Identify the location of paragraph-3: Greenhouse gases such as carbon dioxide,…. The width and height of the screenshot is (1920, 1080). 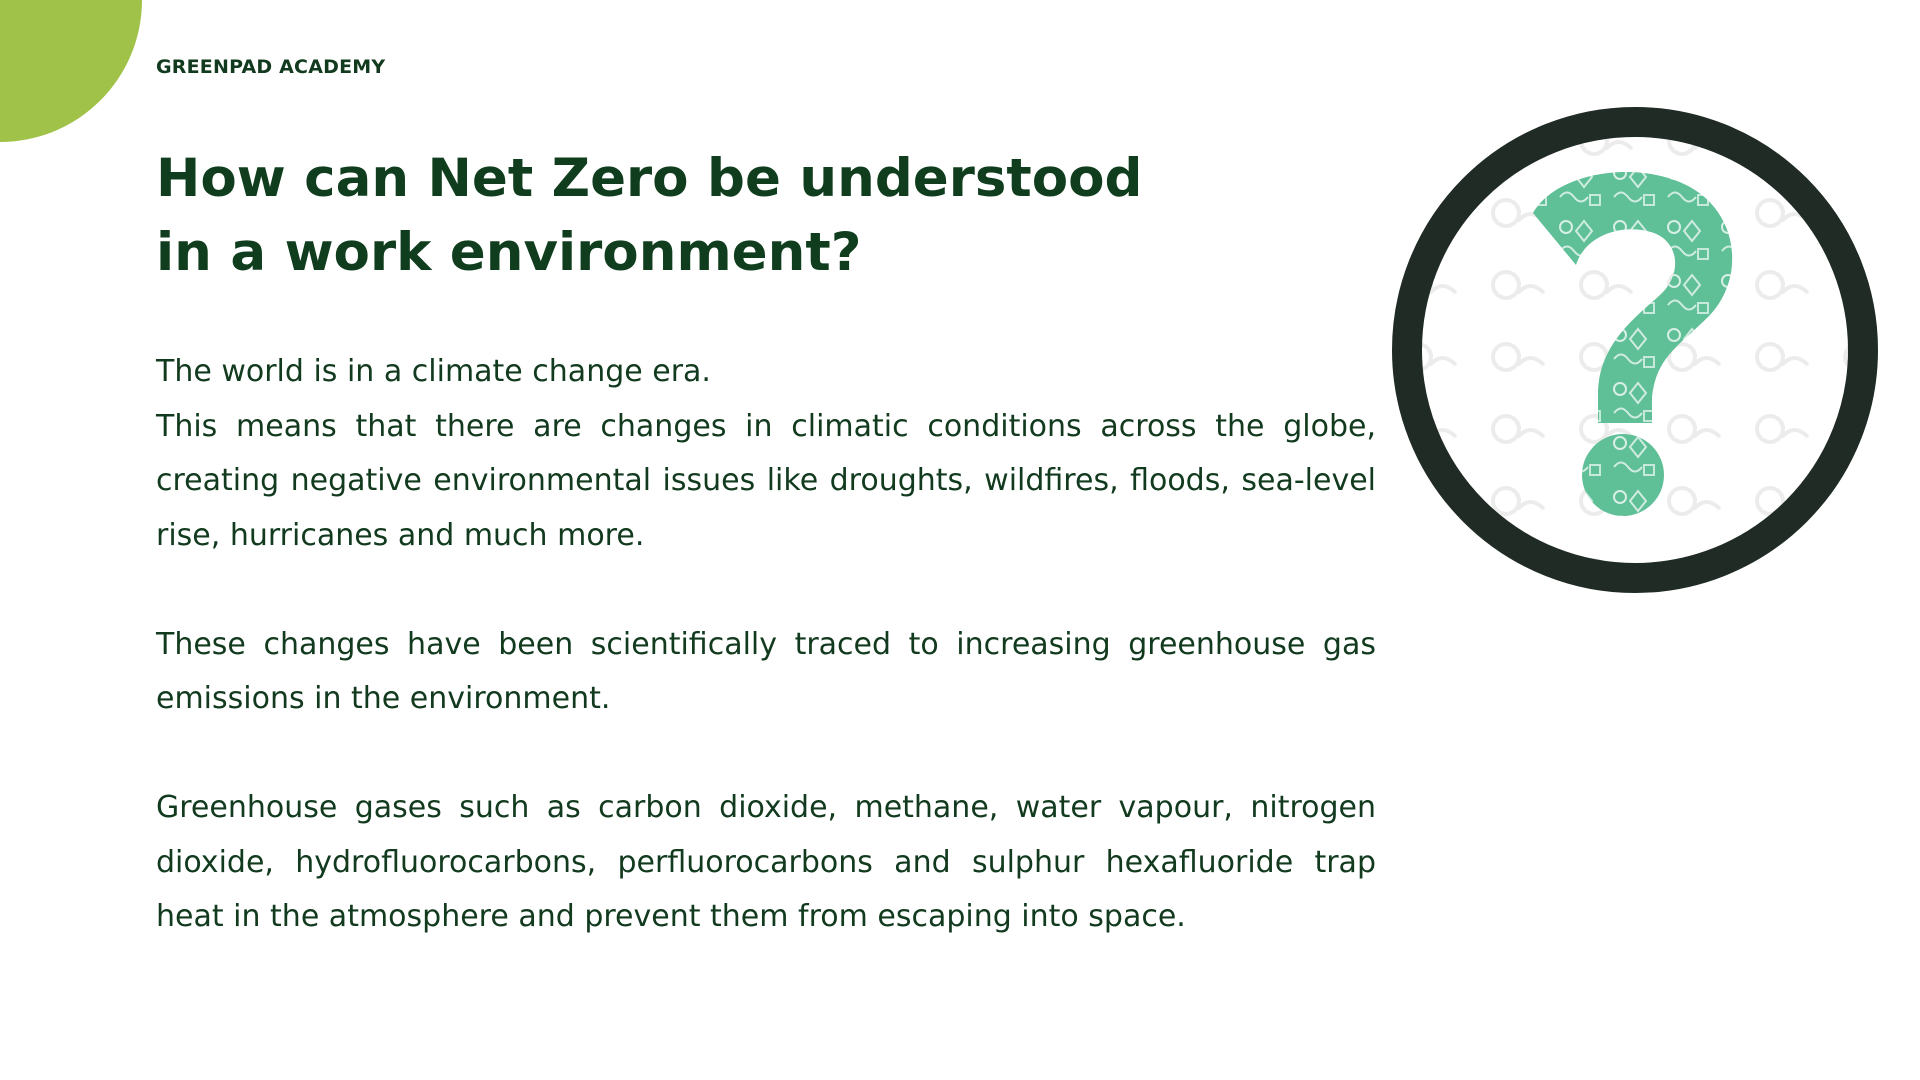
(766, 862).